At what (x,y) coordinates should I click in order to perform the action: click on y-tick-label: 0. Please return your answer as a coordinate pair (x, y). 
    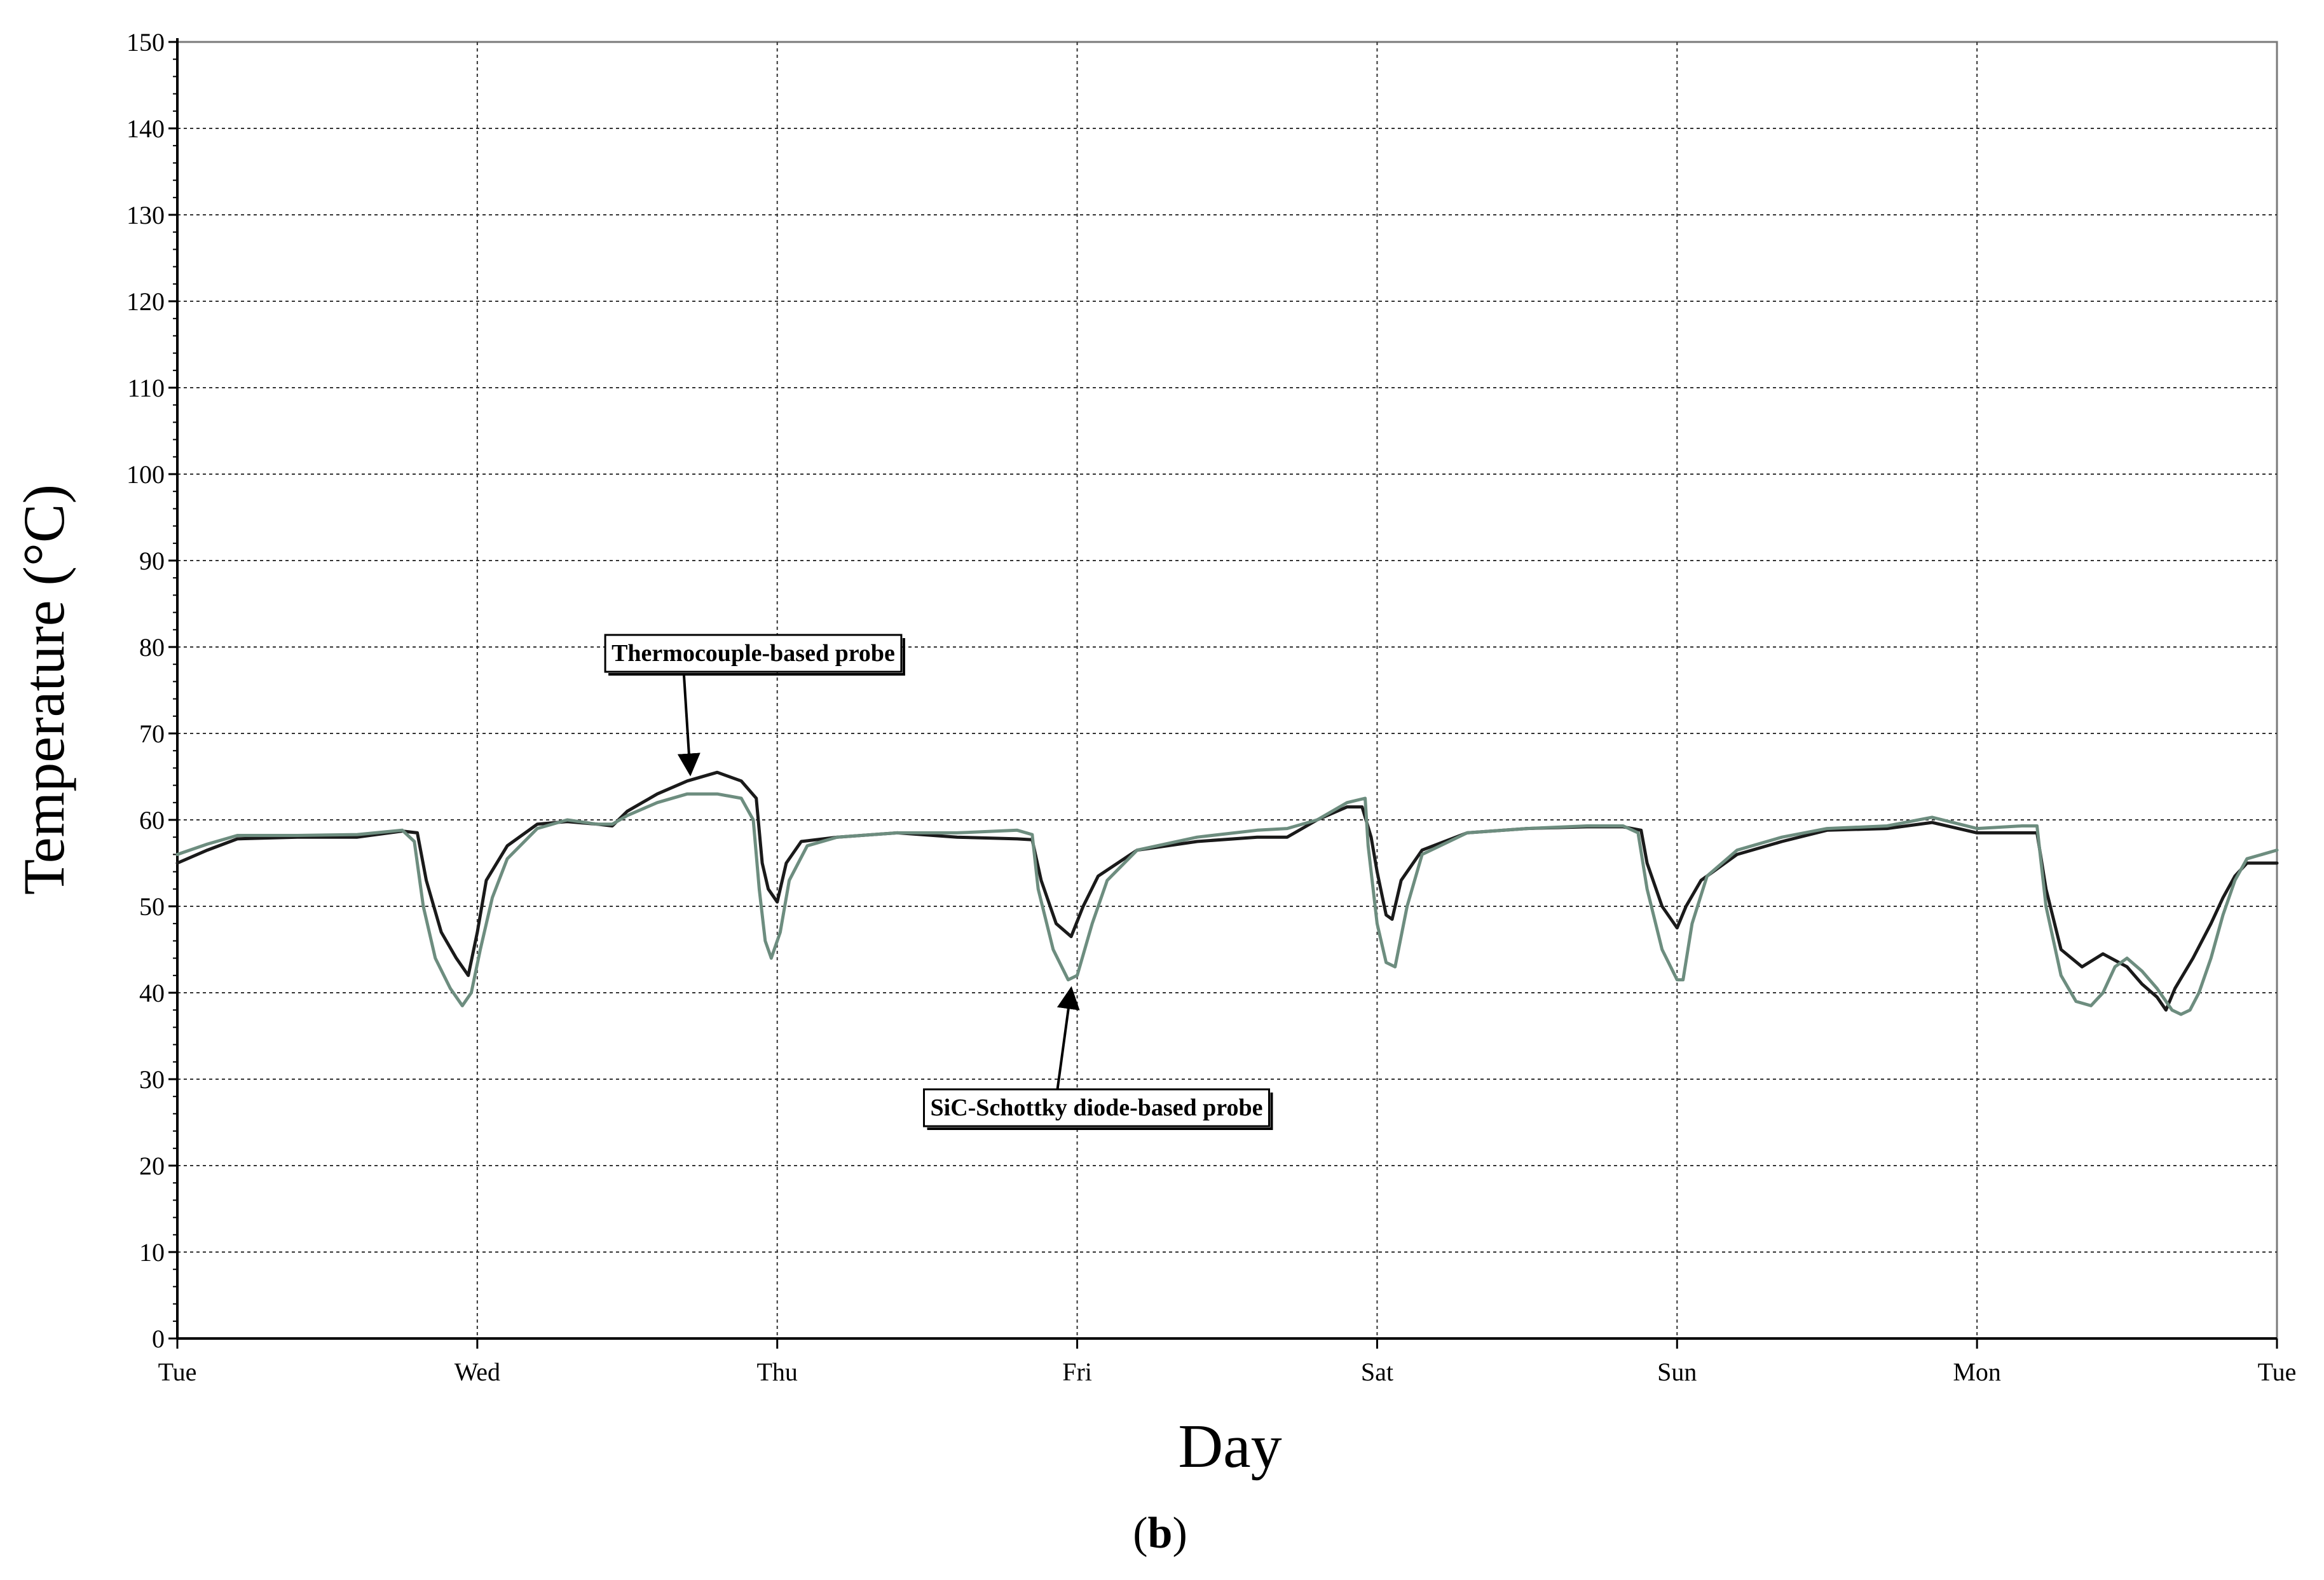
    Looking at the image, I should click on (158, 1339).